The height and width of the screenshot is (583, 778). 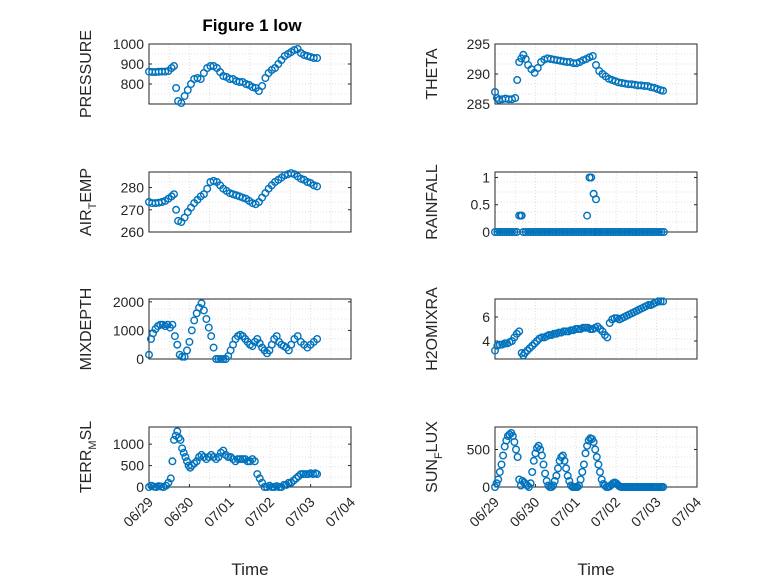 I want to click on y-axis-label: H2OMIXRA, so click(x=432, y=329).